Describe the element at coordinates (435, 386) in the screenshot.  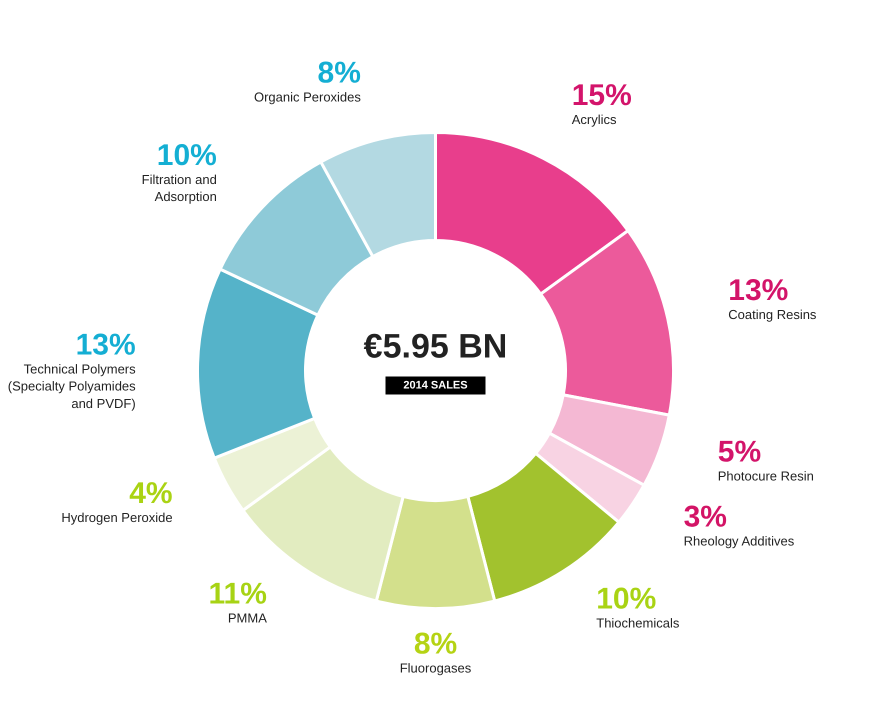
I see `text: 2014 SALES` at that location.